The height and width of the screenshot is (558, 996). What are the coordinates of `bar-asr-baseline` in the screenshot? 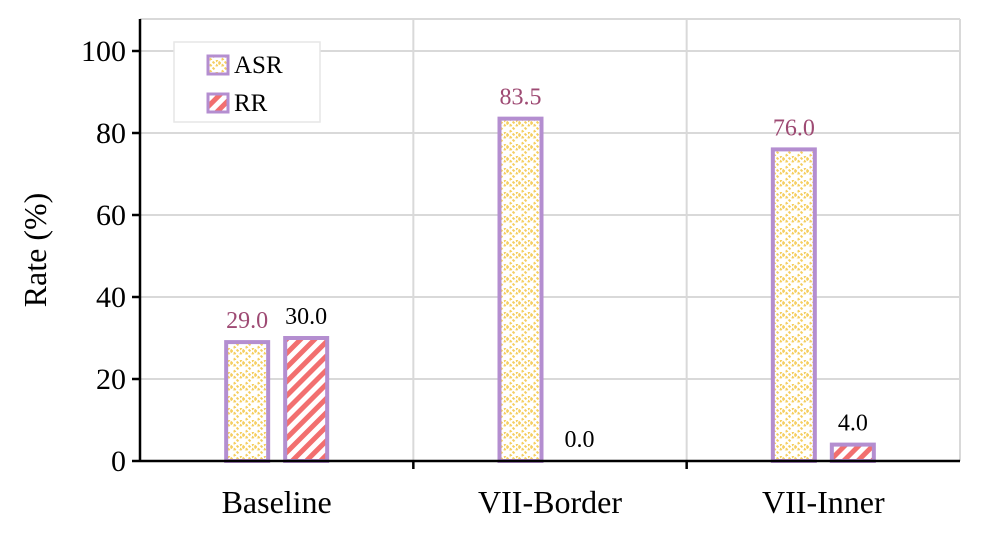 It's located at (247, 402).